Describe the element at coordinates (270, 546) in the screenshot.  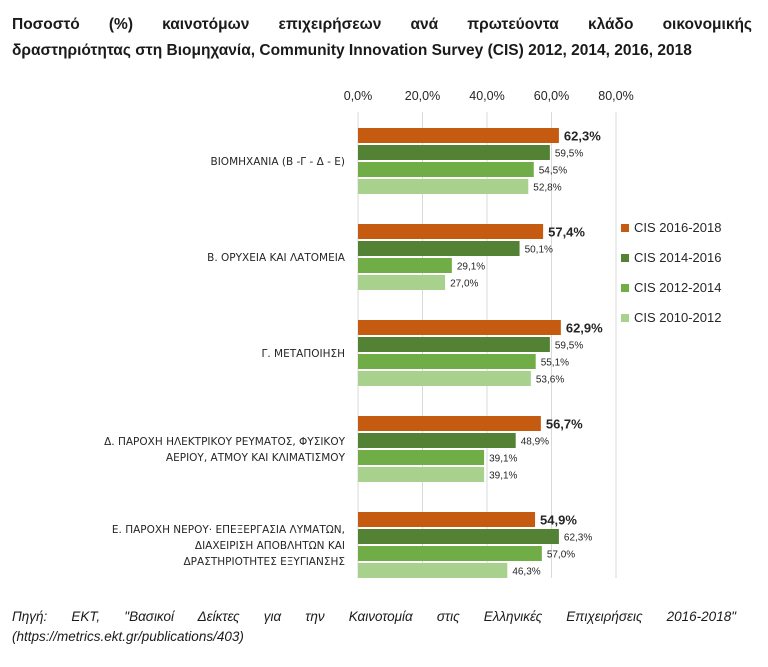
I see `category-label: ΔΙΑΧΕΙΡΙΣΗ ΑΠΟΒΛΗΤΩΝ ΚΑΙ` at that location.